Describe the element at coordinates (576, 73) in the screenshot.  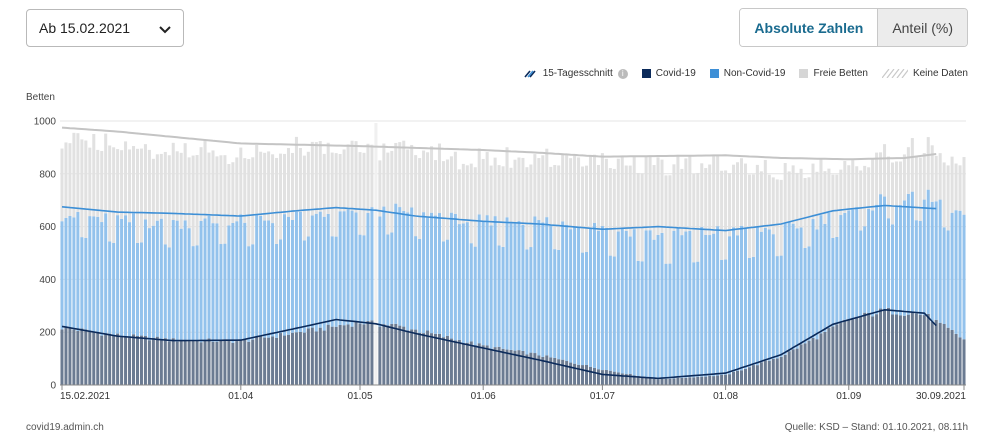
I see `legend-item-avg: 15-Tagesschnitt i` at that location.